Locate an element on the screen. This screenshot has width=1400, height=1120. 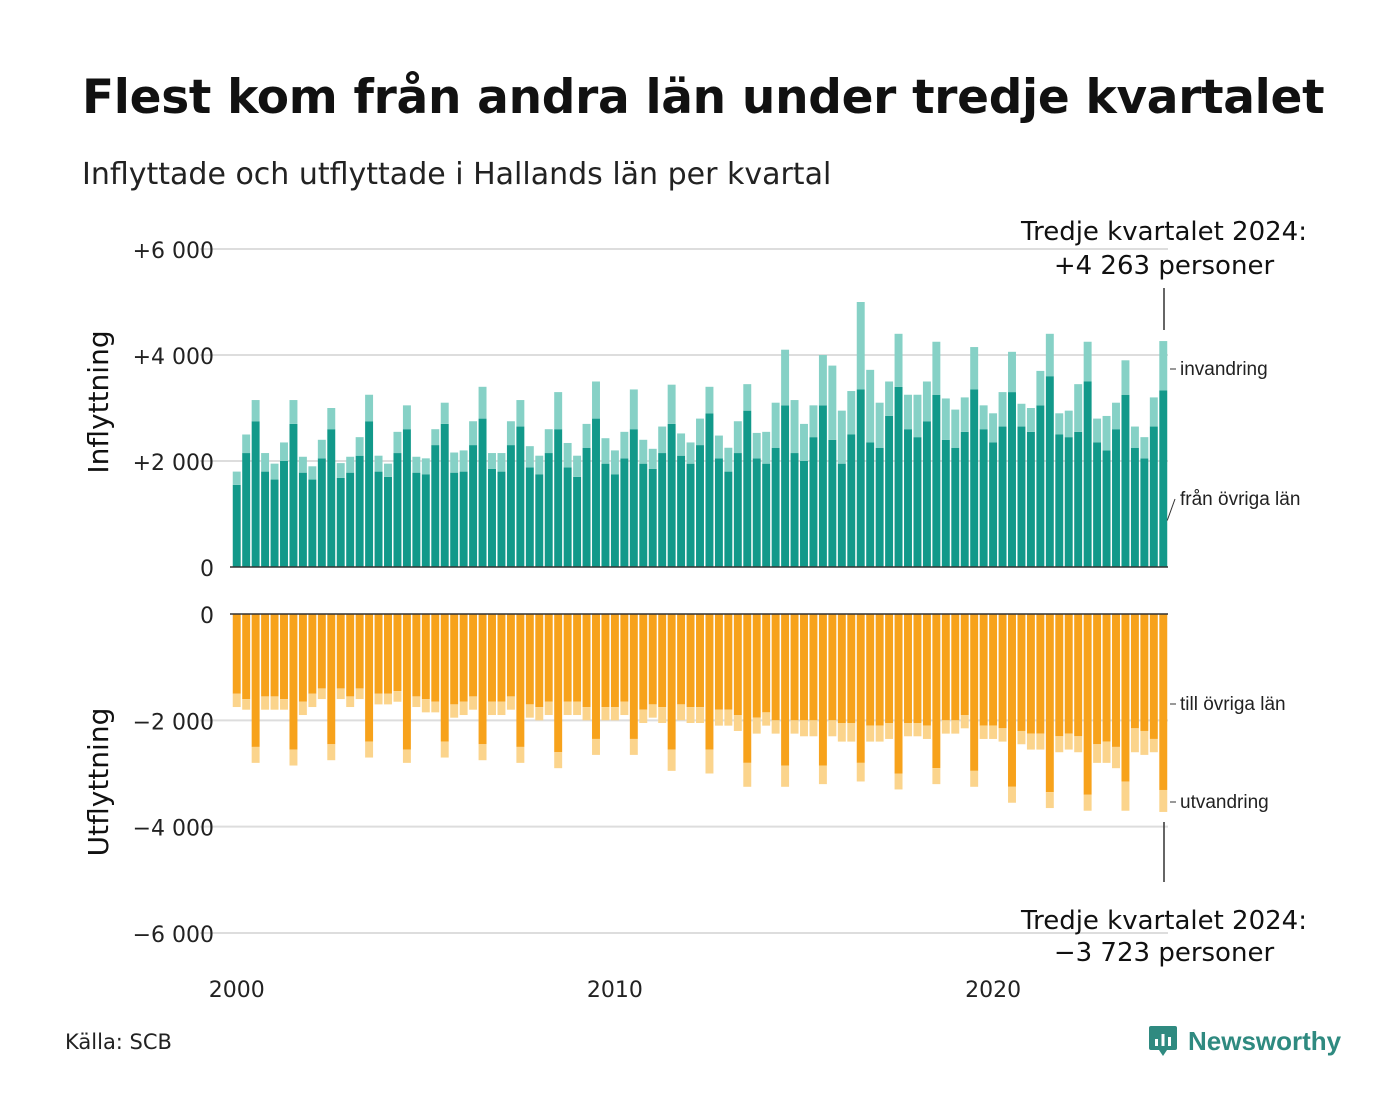
annotation-title-top: Tredje kvartalet 2024: is located at coordinates (1163, 232).